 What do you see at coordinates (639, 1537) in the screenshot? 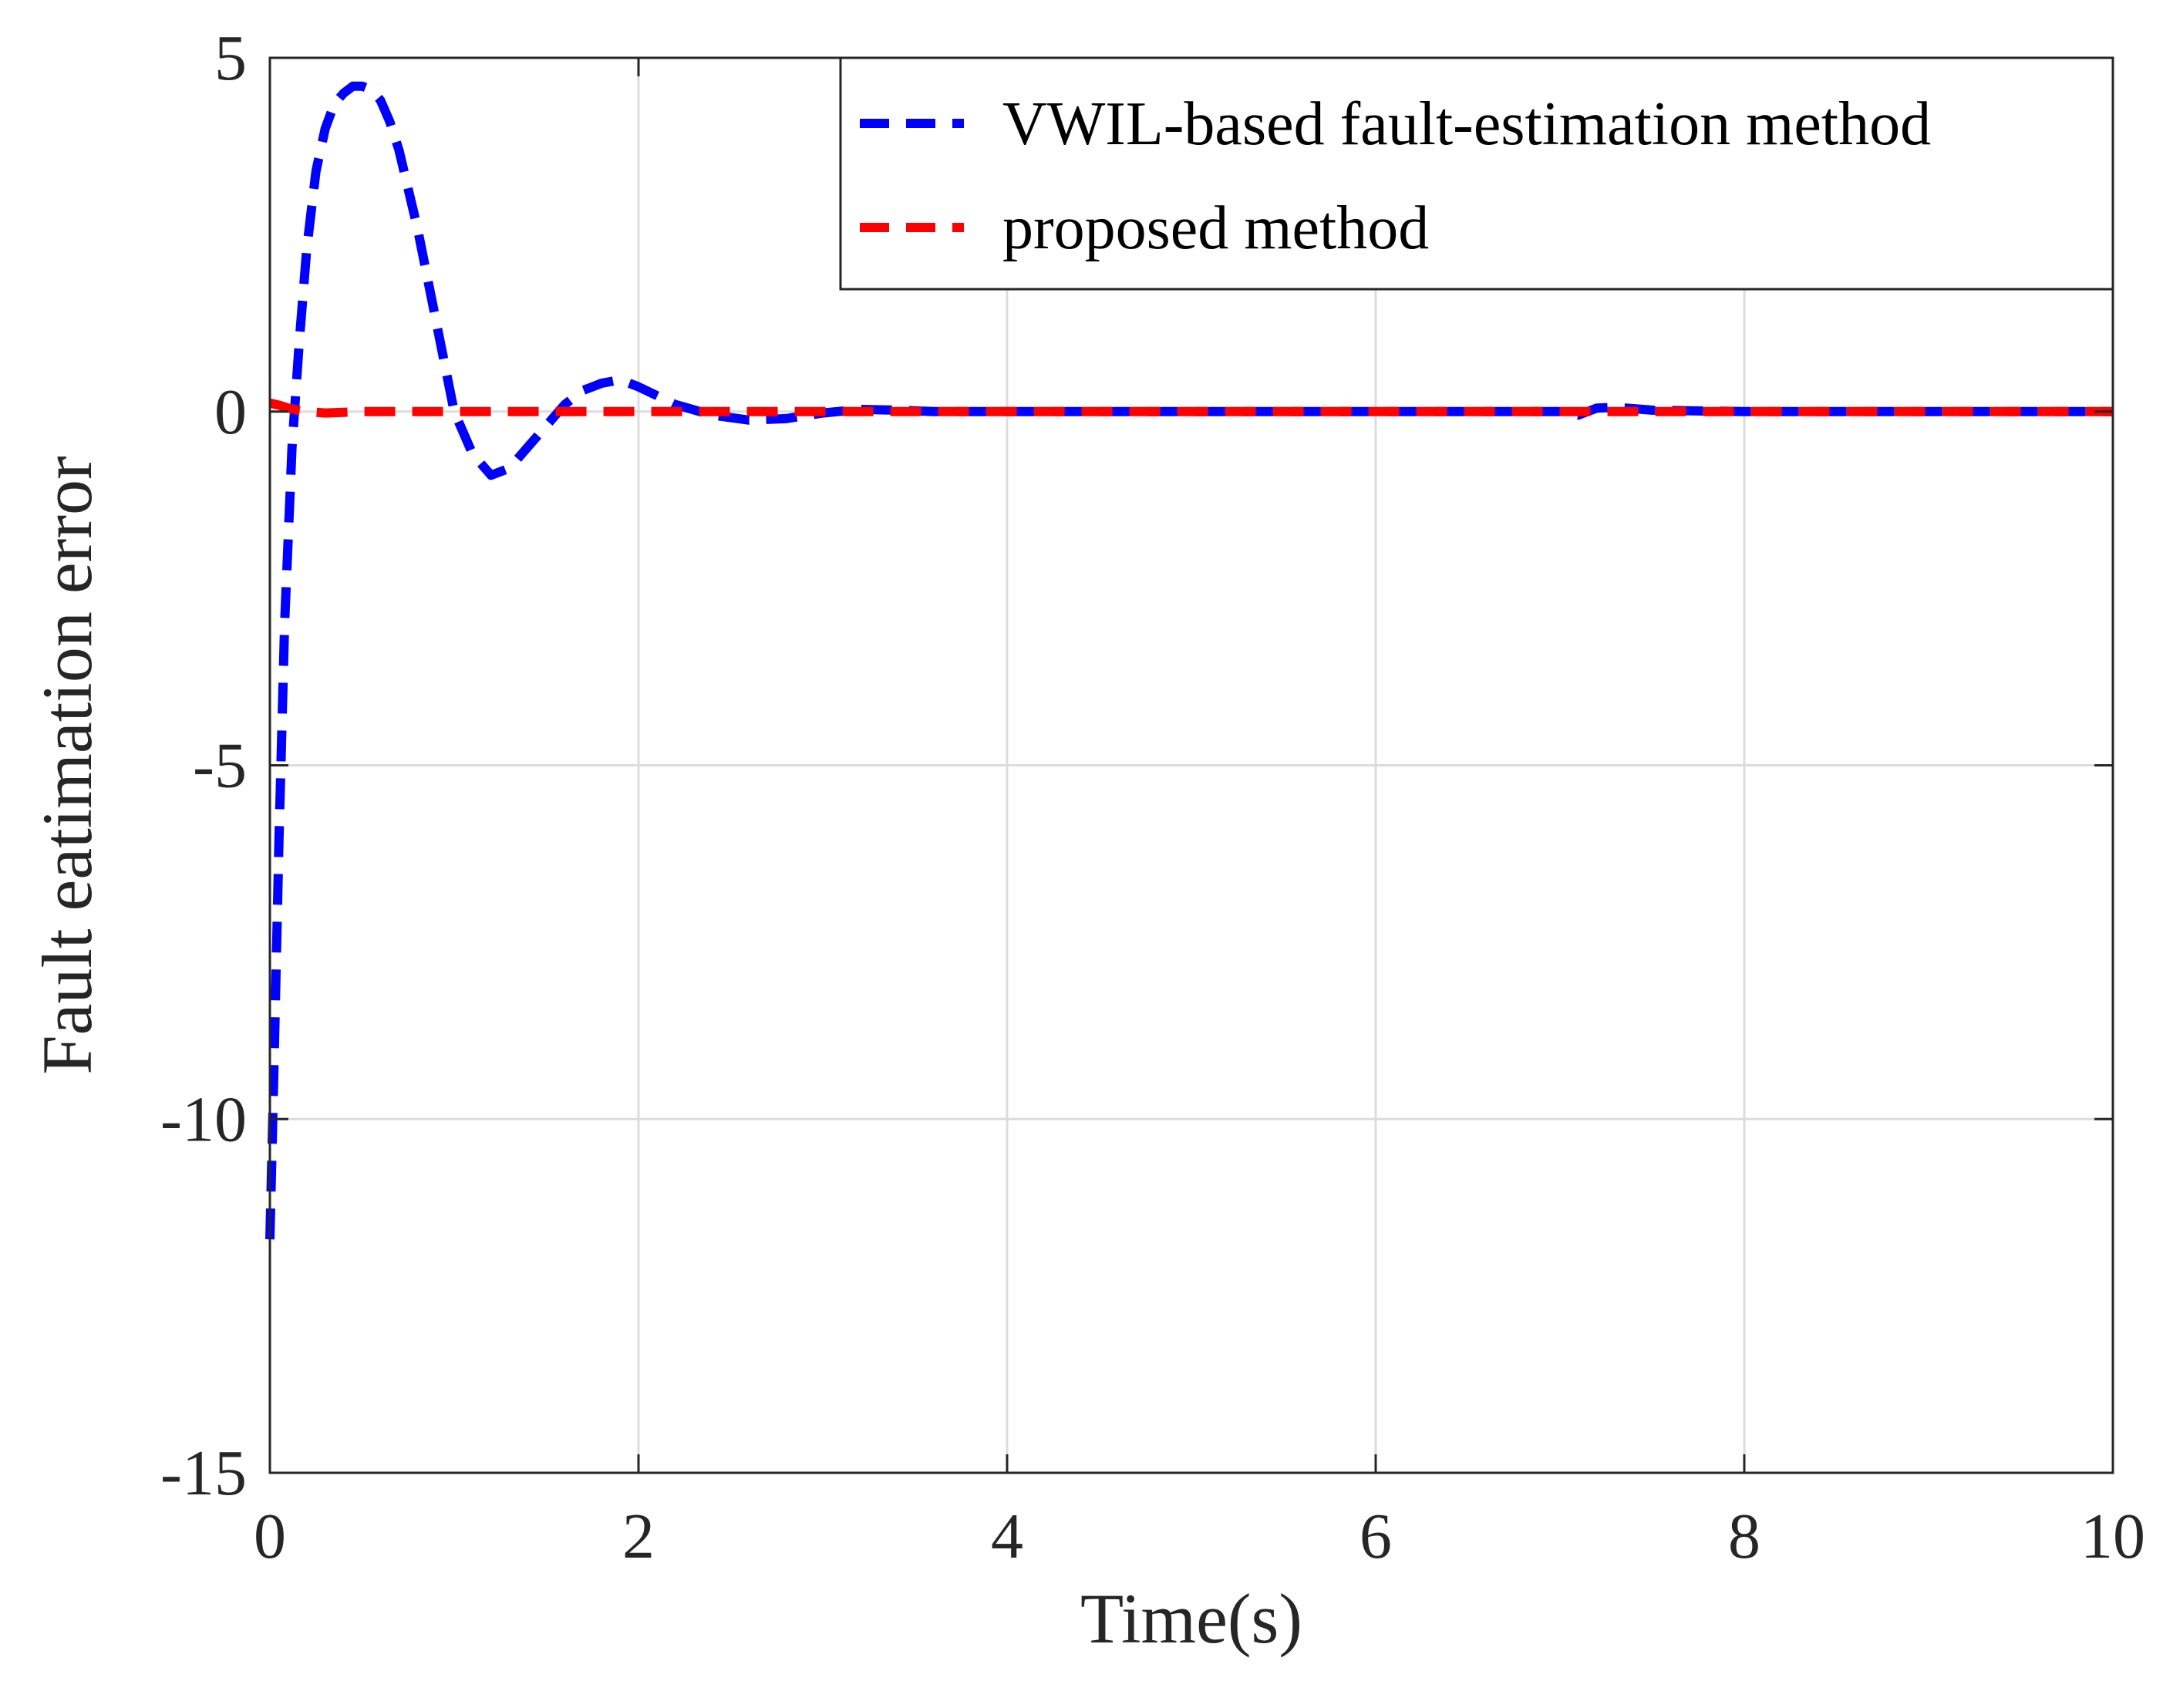
I see `x-tick-label: 2` at bounding box center [639, 1537].